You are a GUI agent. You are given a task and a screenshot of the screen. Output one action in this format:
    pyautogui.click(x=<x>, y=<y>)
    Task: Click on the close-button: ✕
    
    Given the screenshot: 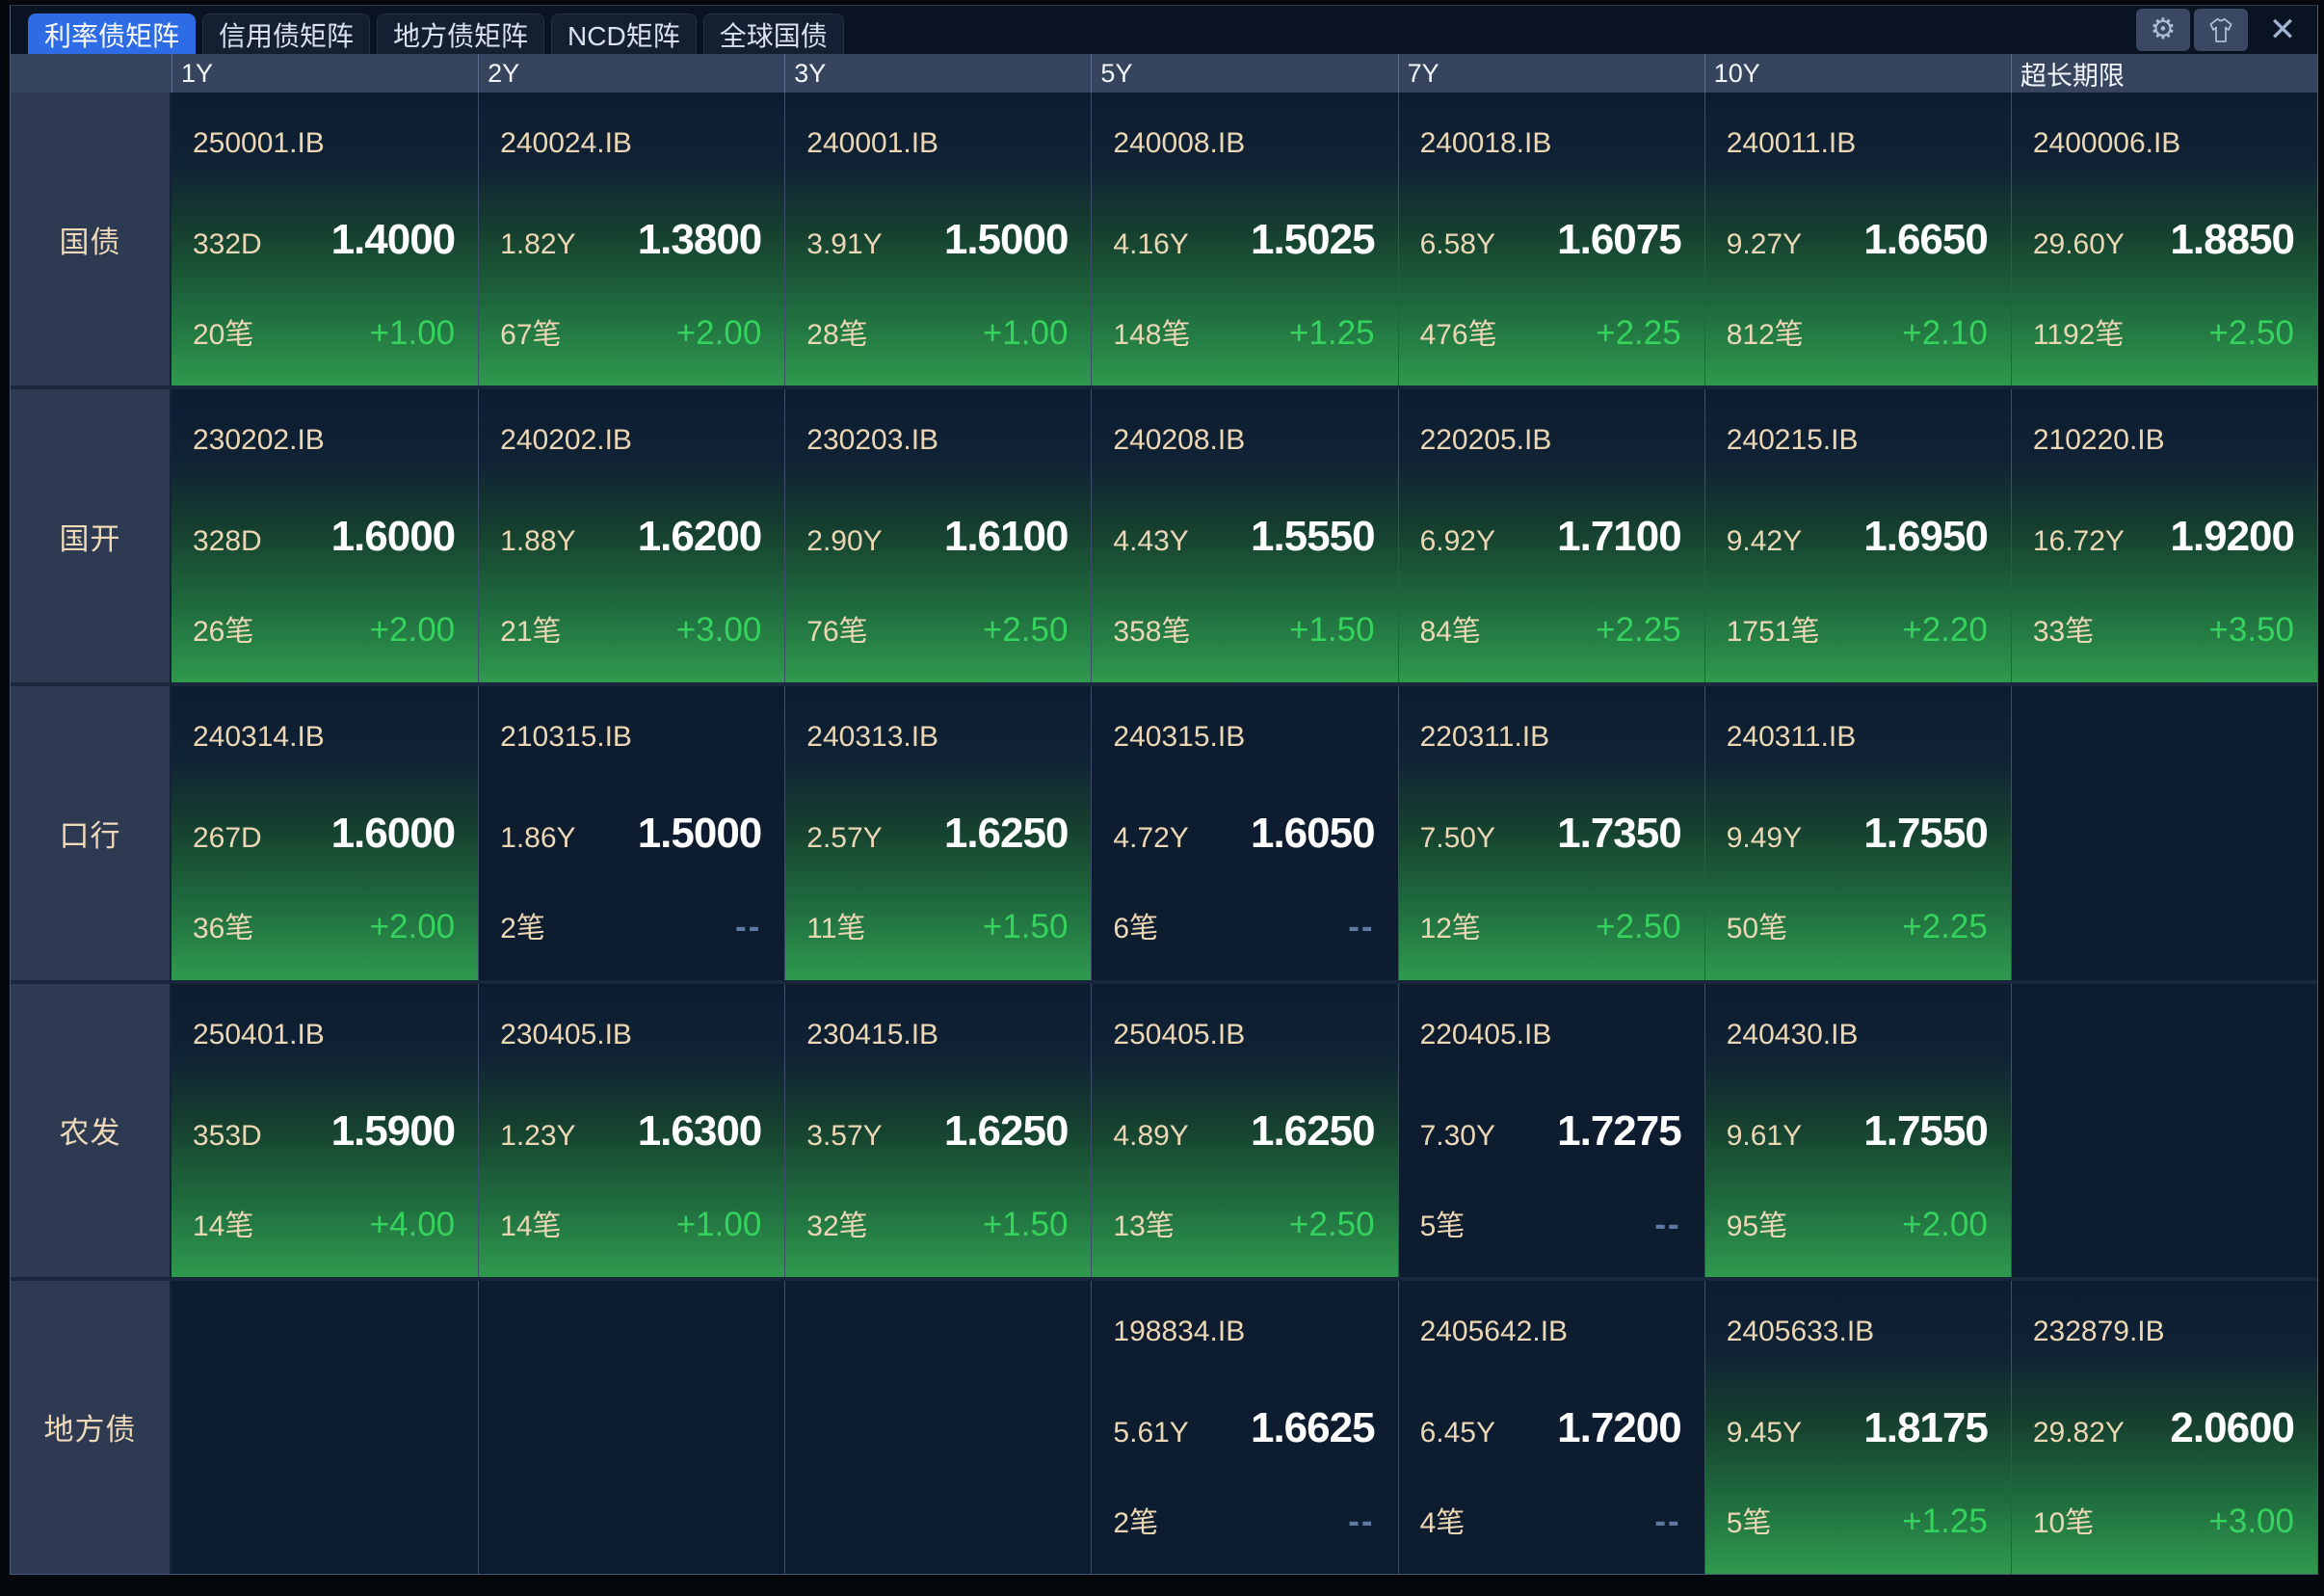 What is the action you would take?
    pyautogui.click(x=2283, y=30)
    